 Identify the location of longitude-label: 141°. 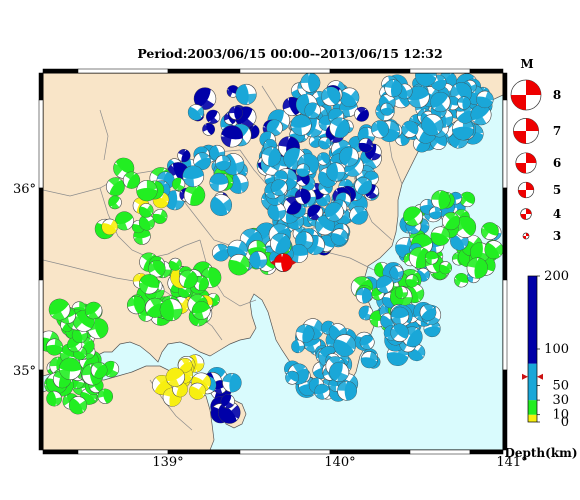
(511, 462).